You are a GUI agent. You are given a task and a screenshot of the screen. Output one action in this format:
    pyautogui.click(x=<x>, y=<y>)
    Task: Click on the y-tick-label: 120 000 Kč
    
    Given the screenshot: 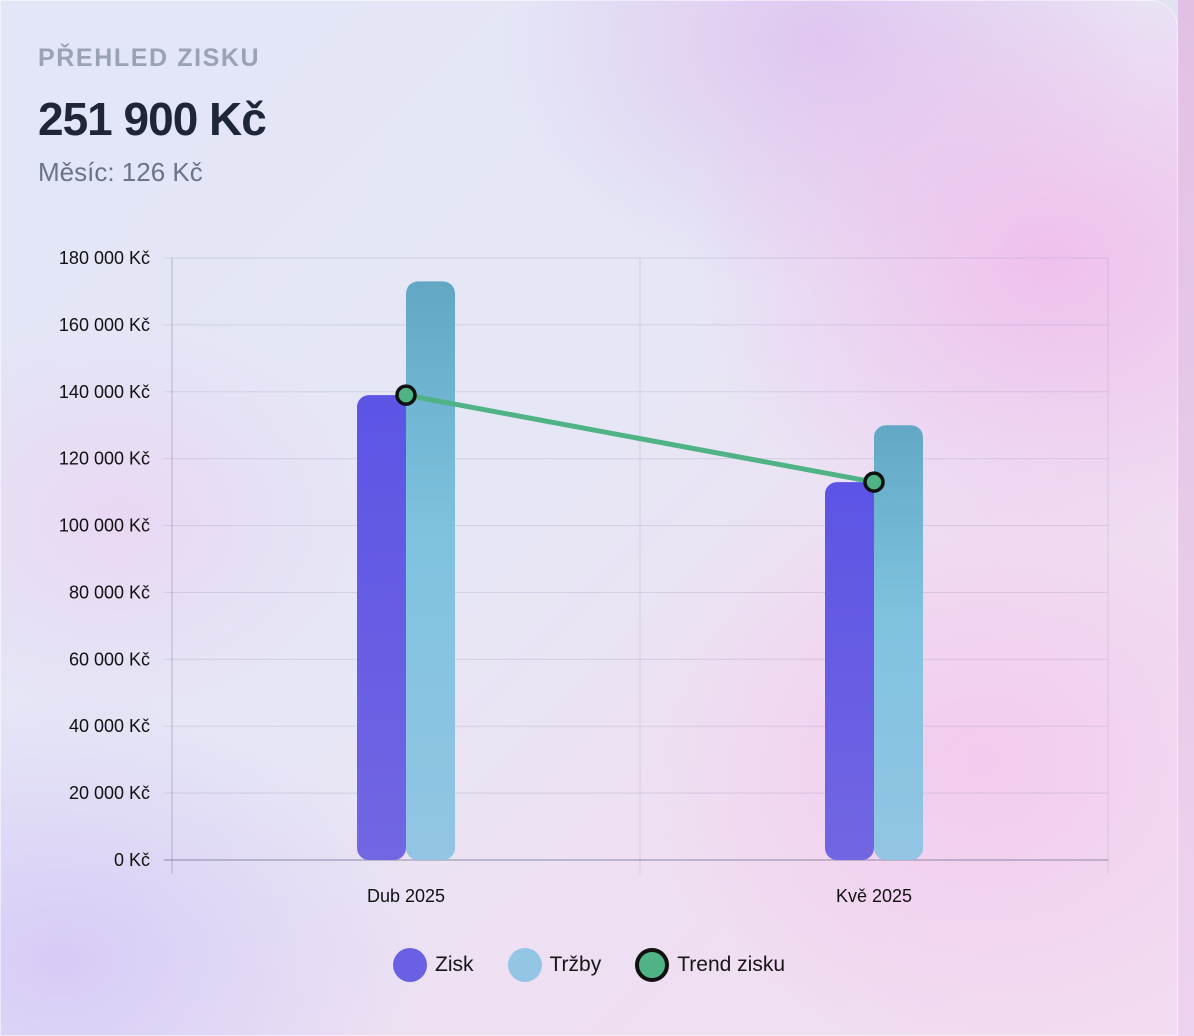 What is the action you would take?
    pyautogui.click(x=104, y=459)
    